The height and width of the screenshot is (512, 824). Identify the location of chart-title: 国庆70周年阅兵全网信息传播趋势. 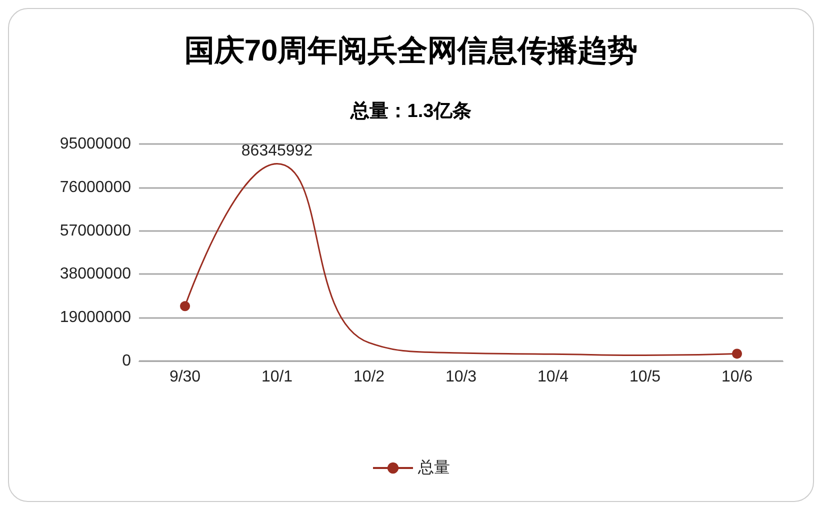
(411, 51).